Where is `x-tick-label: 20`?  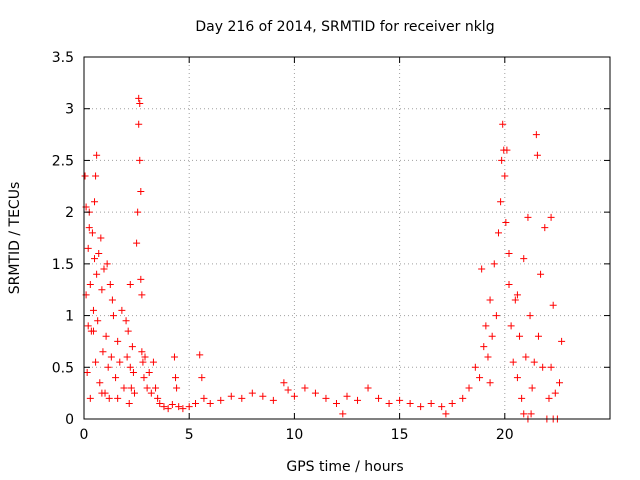 x-tick-label: 20 is located at coordinates (505, 435).